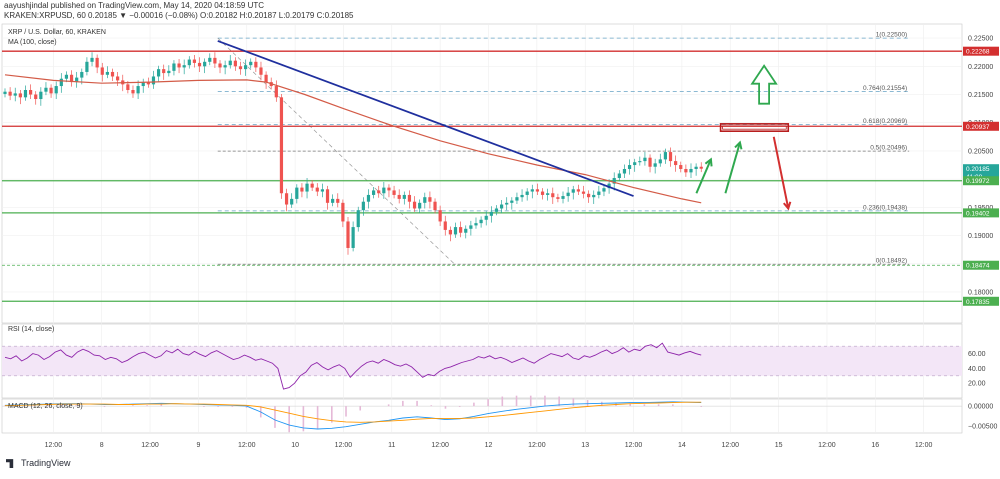 Image resolution: width=1000 pixels, height=479 pixels. I want to click on green-arrow-head, so click(738, 145).